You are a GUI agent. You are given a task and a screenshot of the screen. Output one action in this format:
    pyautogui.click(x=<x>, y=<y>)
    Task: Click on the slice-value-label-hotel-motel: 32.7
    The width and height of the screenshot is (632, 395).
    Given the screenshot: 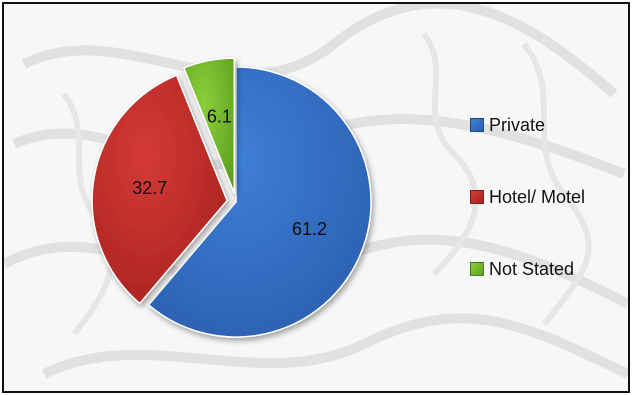 What is the action you would take?
    pyautogui.click(x=149, y=188)
    